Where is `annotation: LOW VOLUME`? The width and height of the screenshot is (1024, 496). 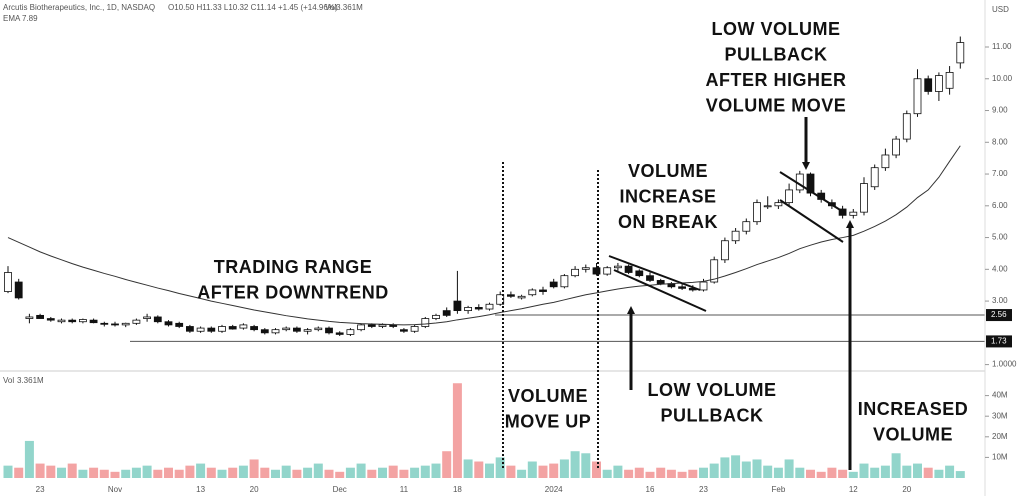 annotation: LOW VOLUME is located at coordinates (776, 29).